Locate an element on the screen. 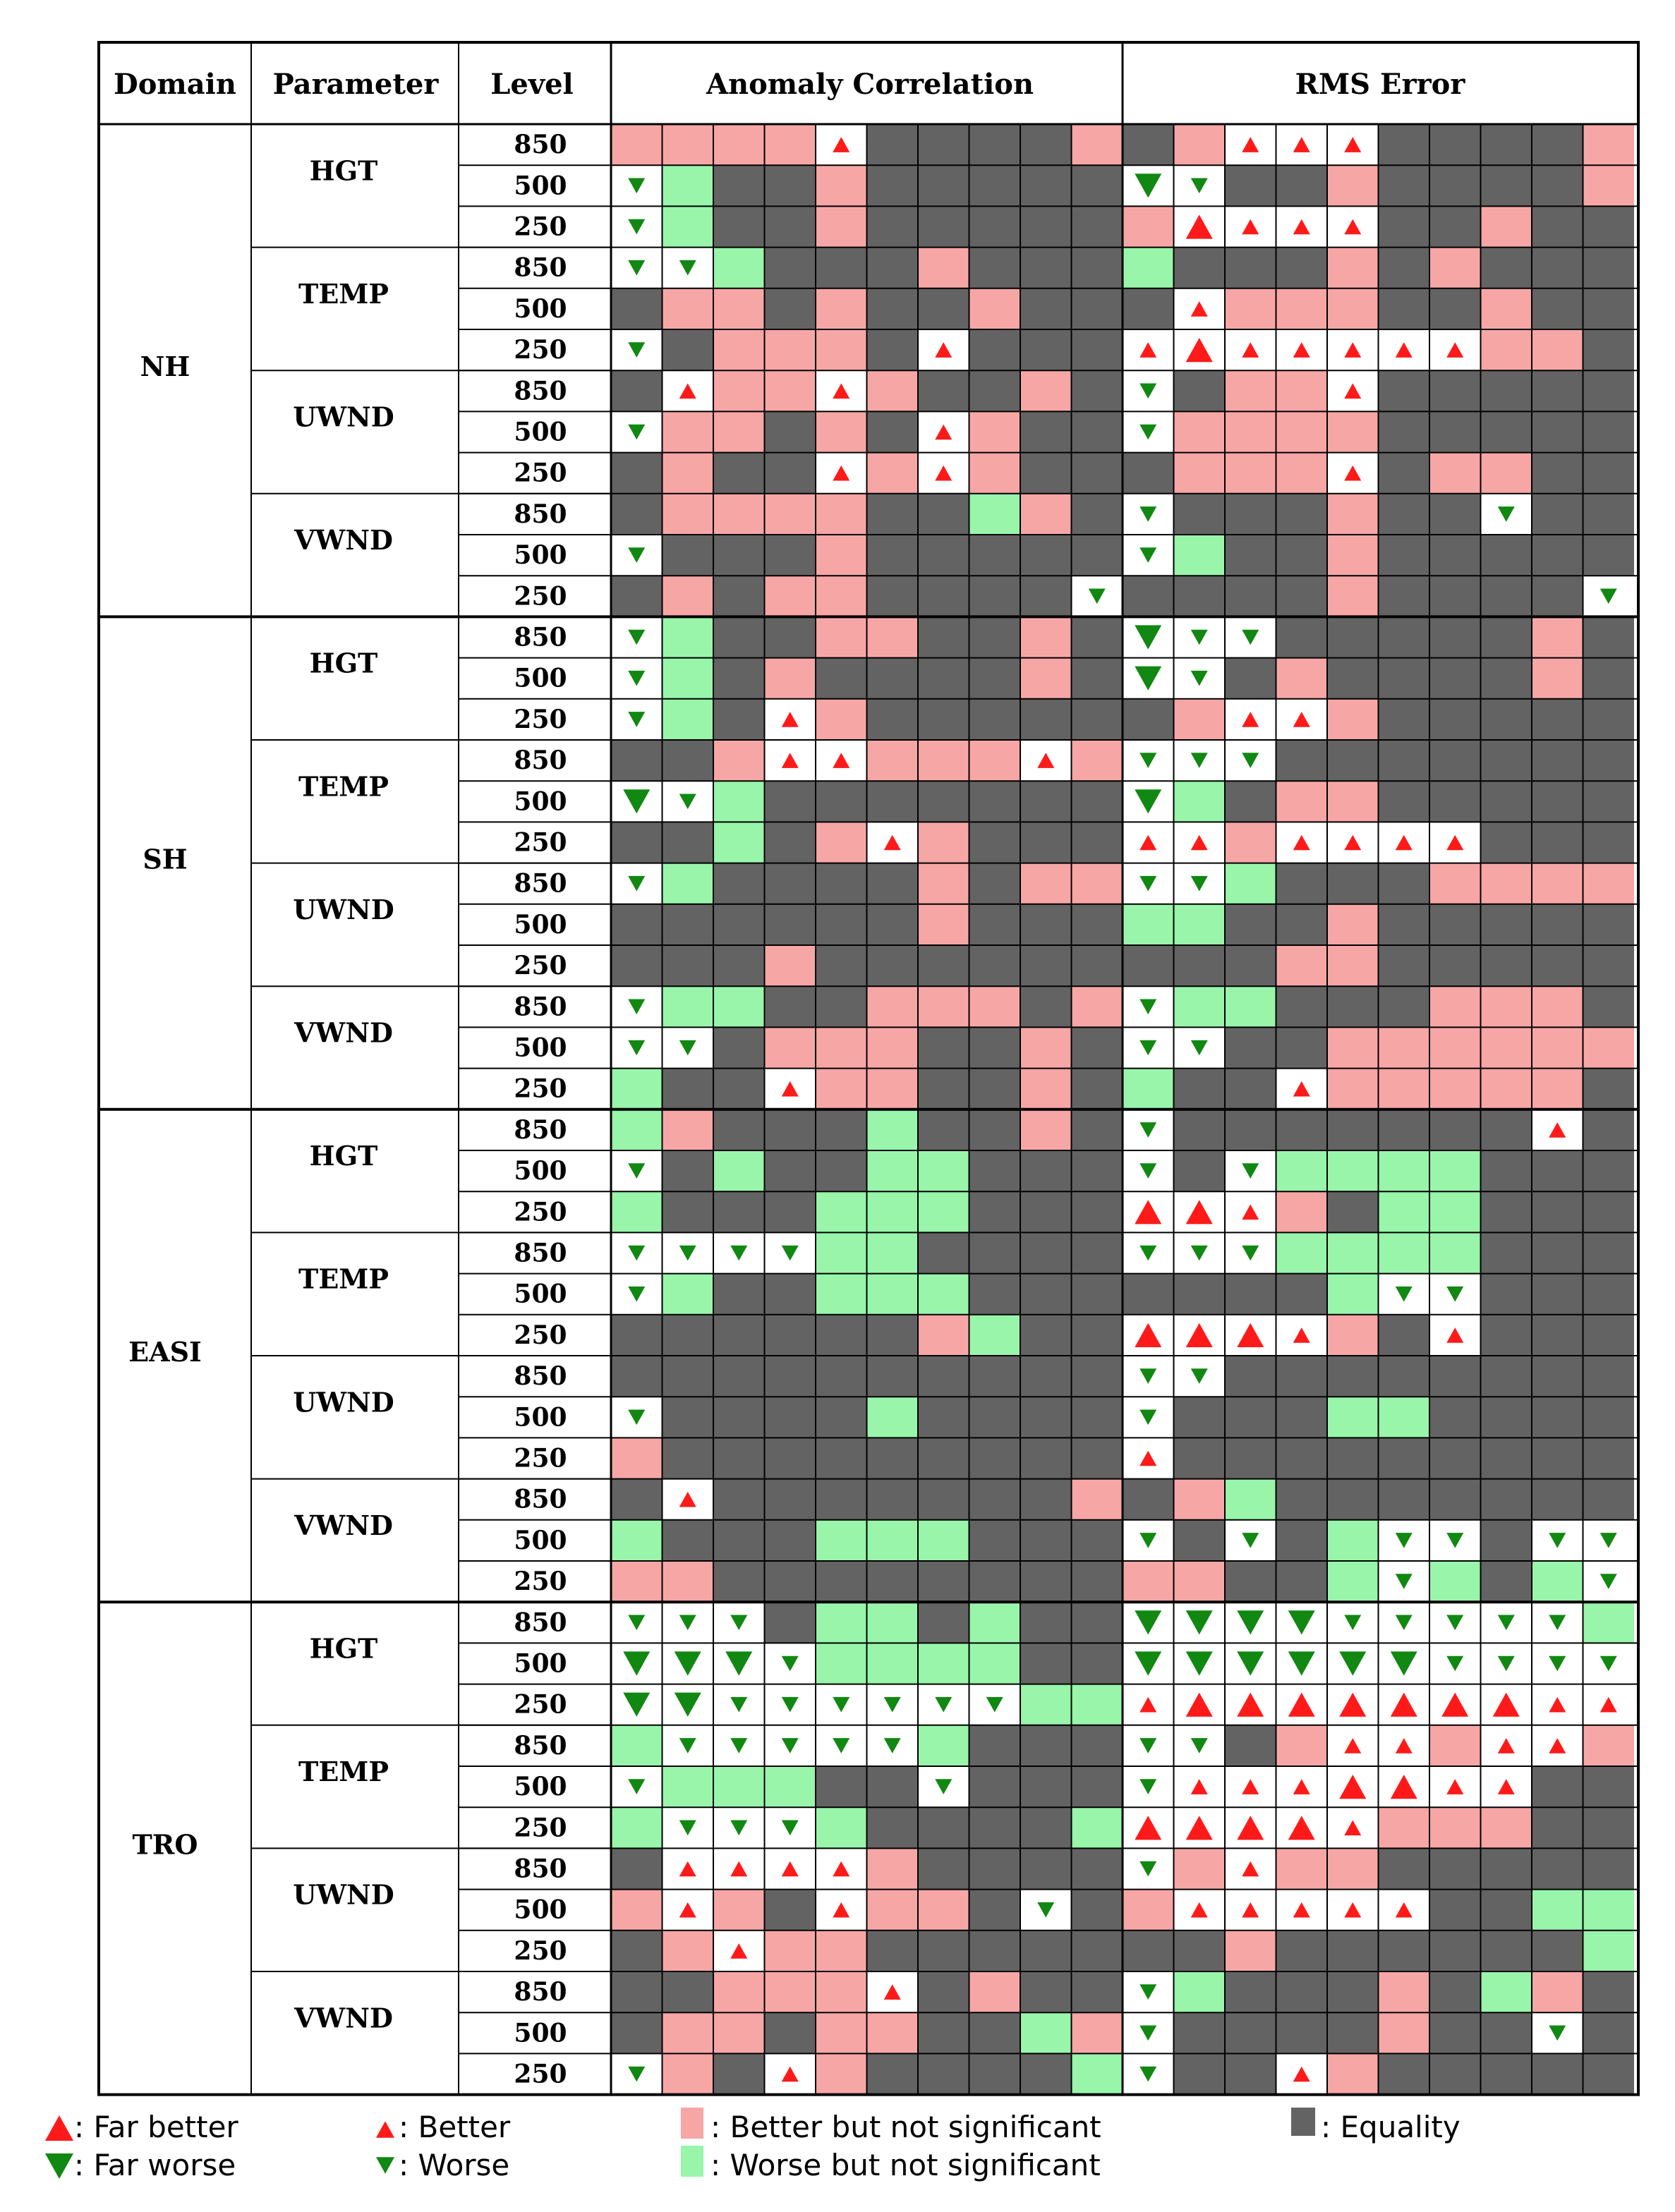 This screenshot has width=1675, height=2212. far-worse-icon is located at coordinates (637, 1704).